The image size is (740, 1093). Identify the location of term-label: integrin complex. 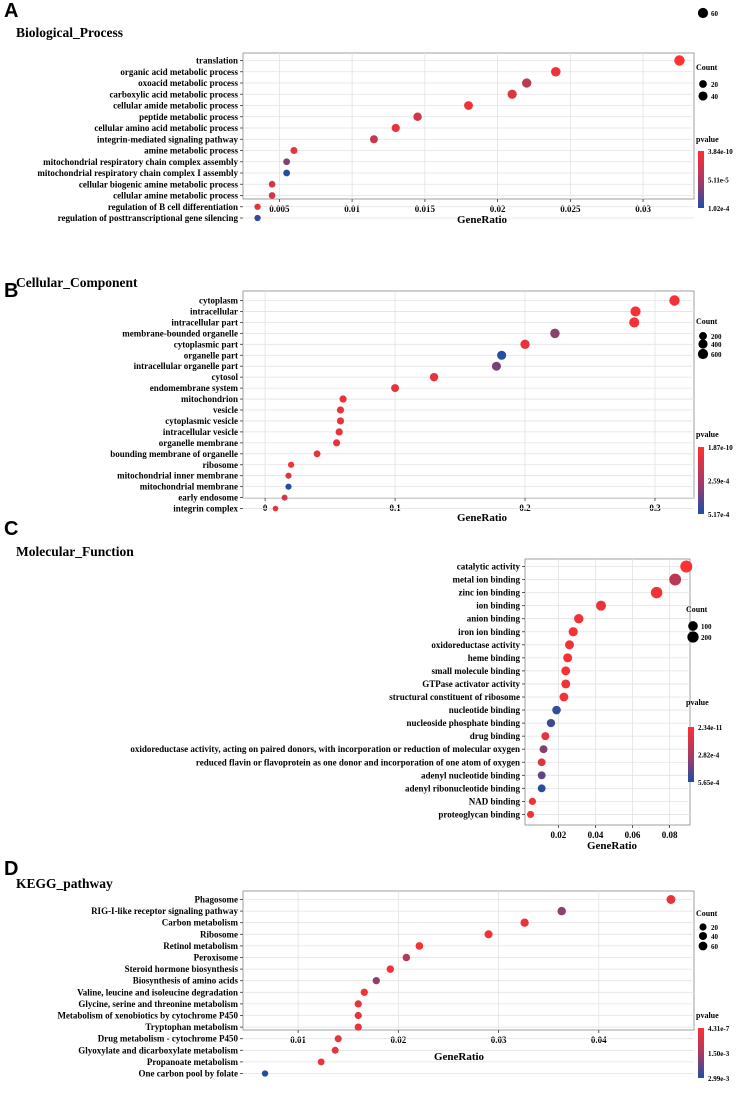
(205, 509).